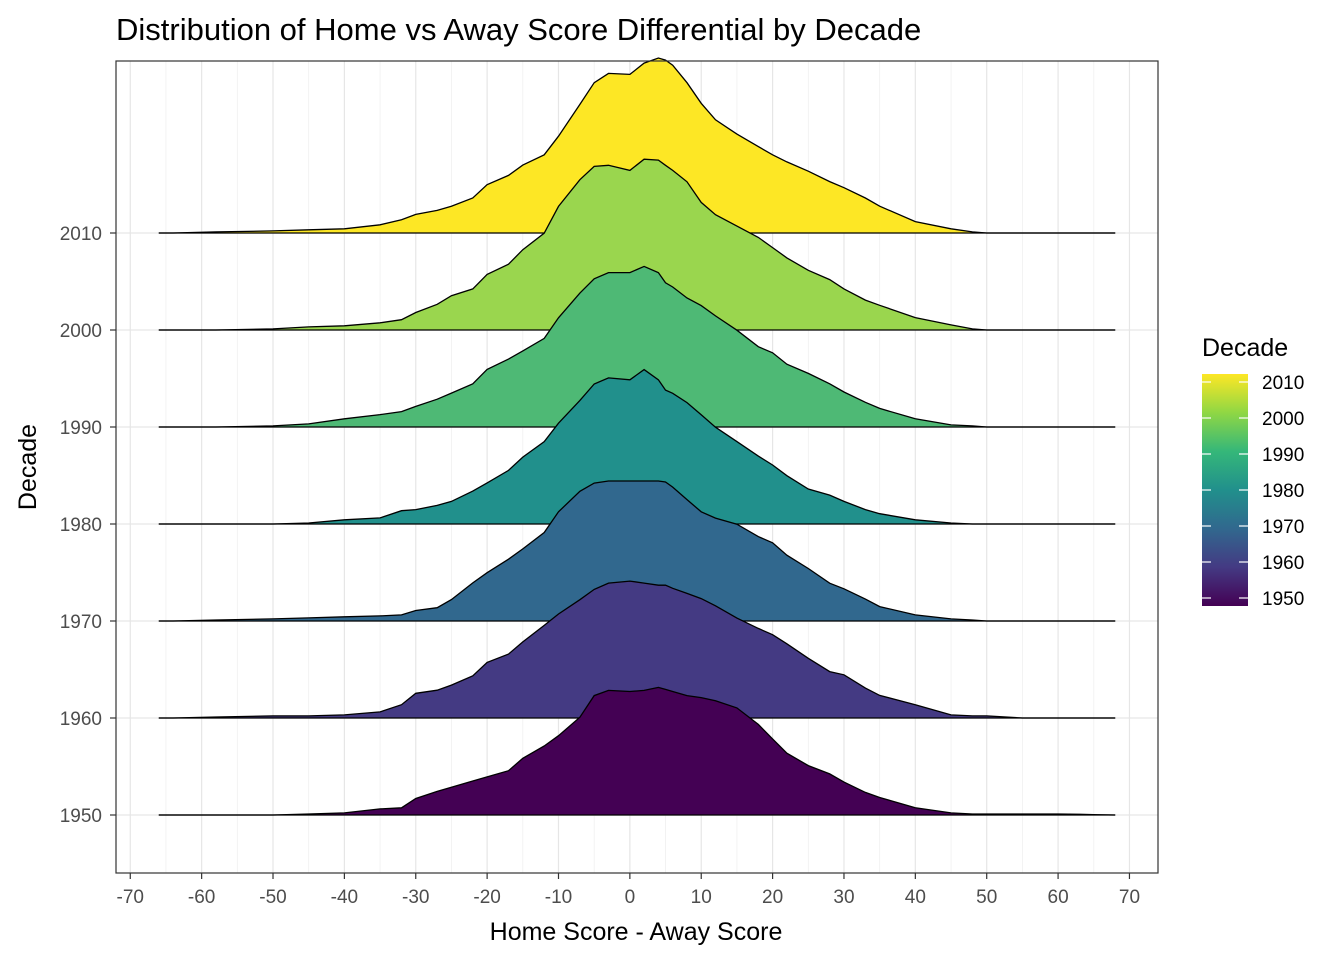 The image size is (1344, 960). Describe the element at coordinates (1245, 348) in the screenshot. I see `legend-title: Decade` at that location.